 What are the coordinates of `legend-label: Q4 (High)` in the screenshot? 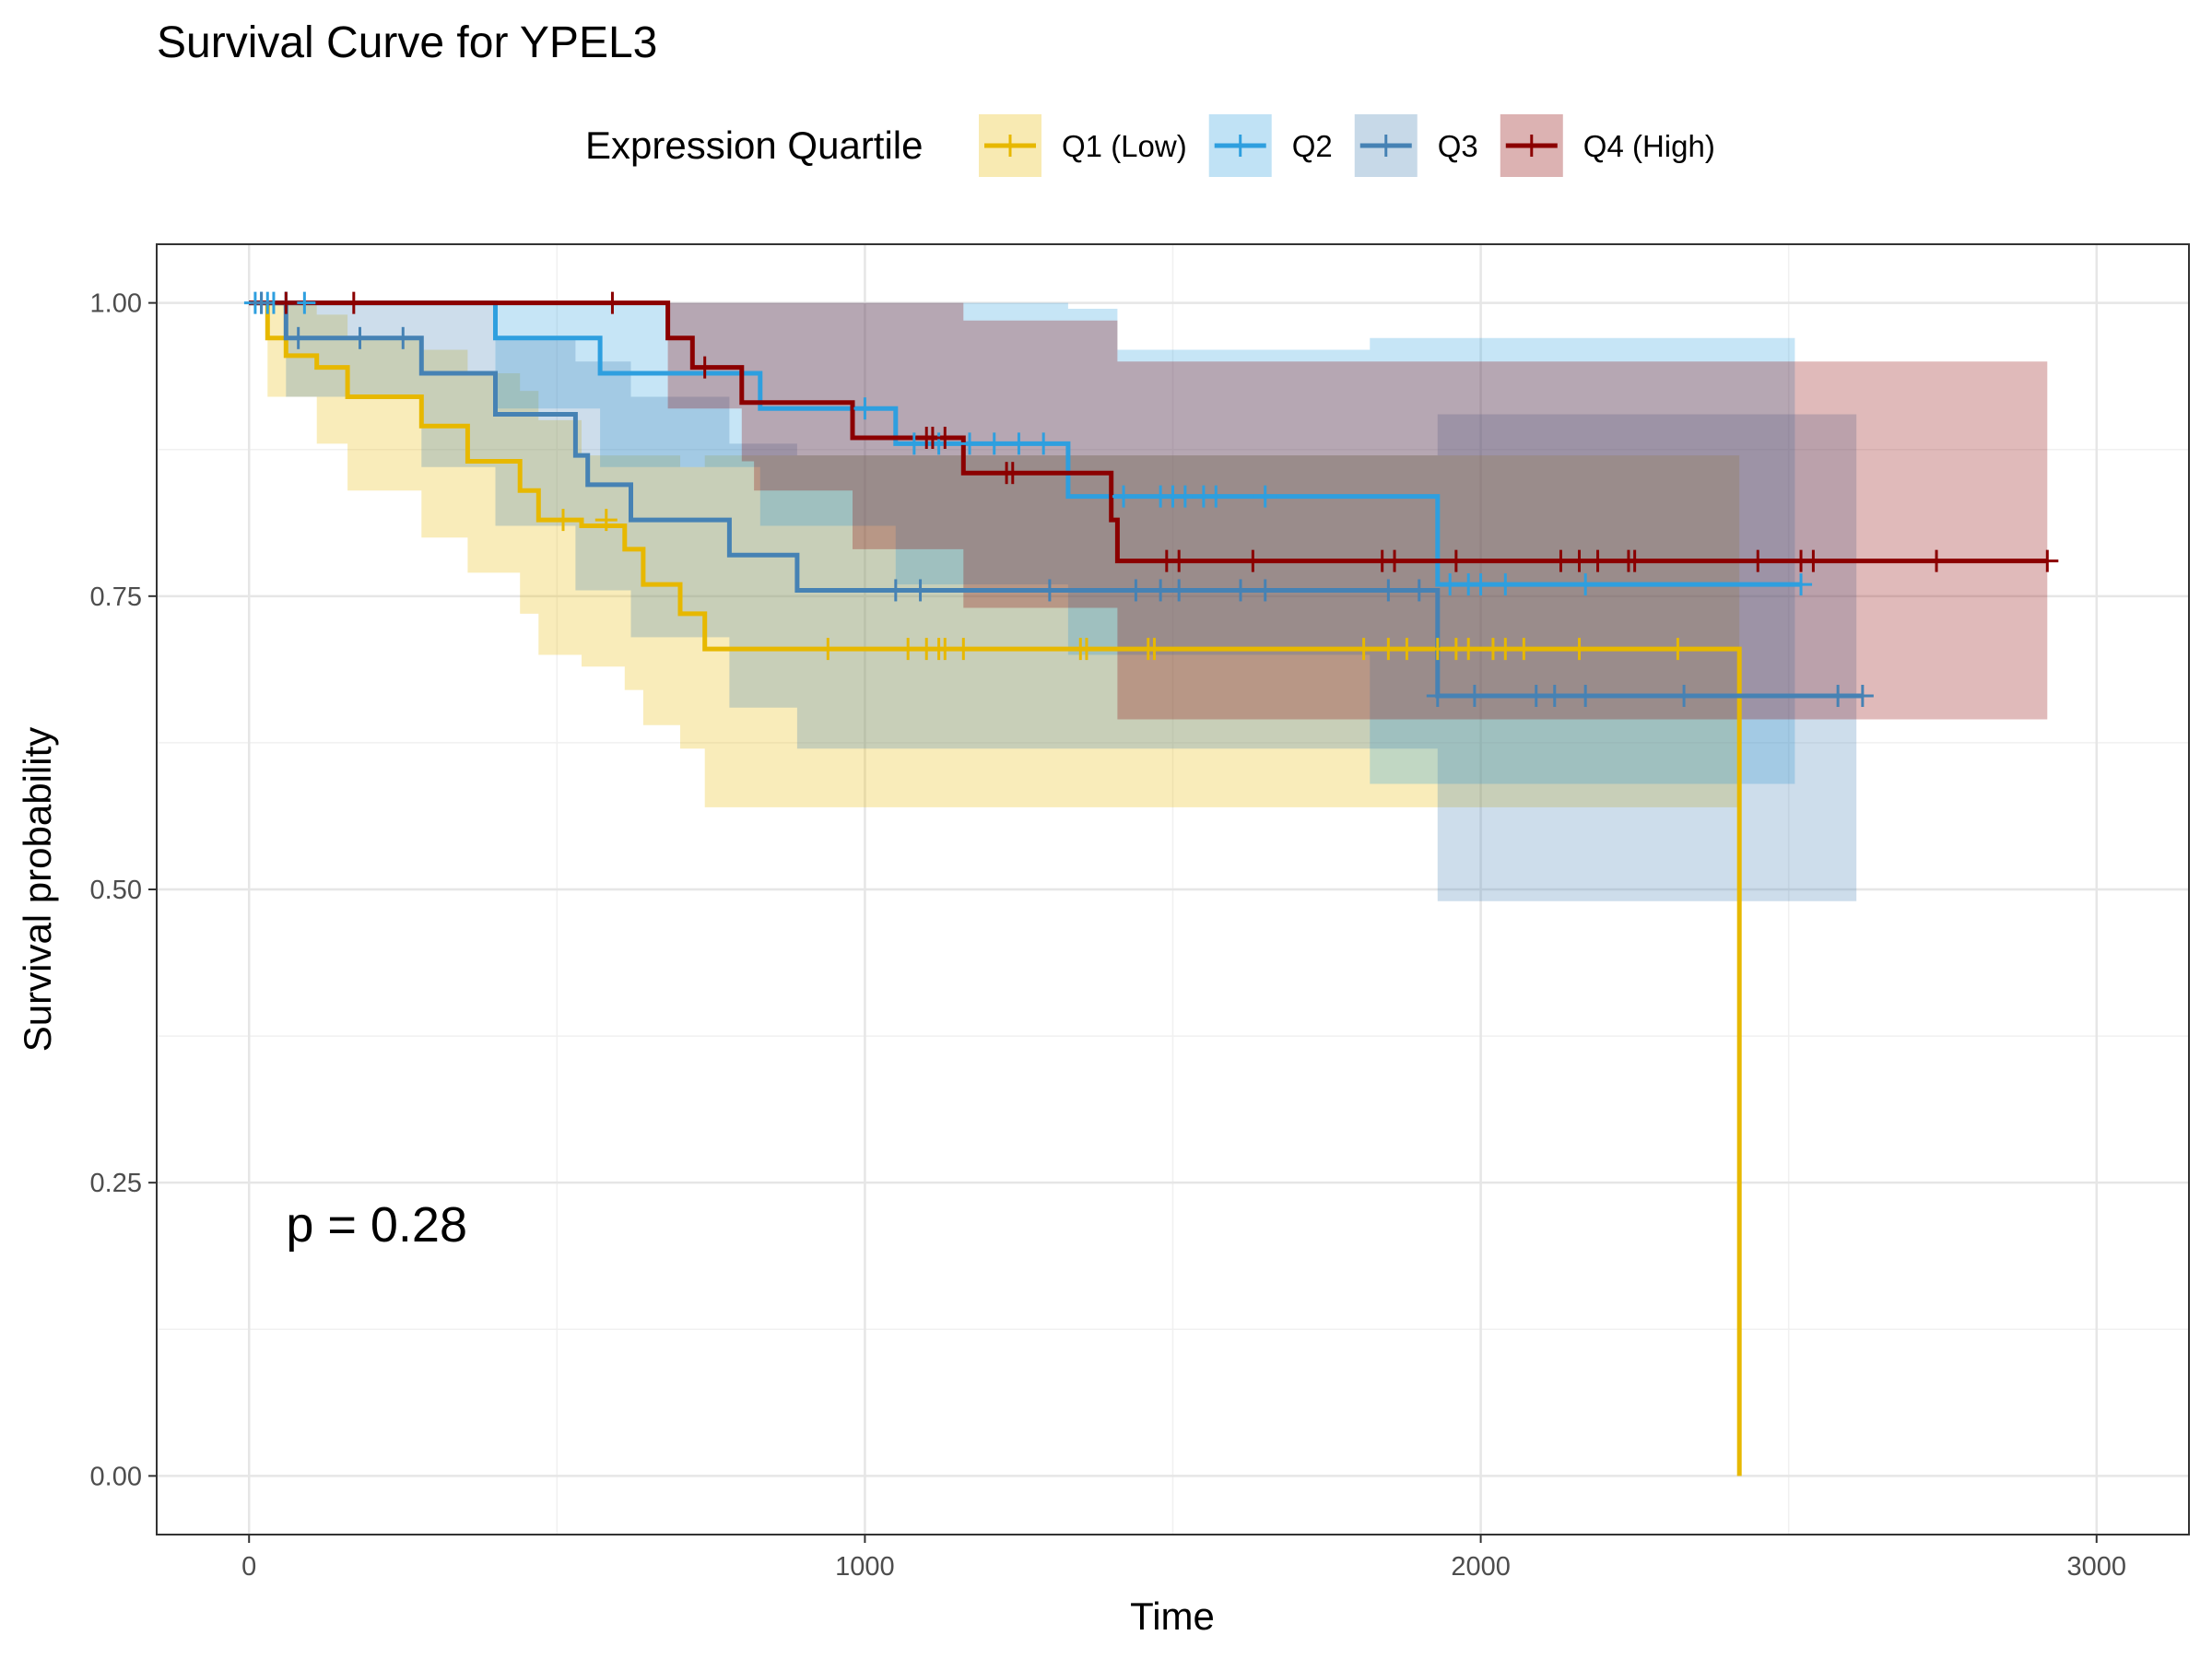 It's located at (1649, 146).